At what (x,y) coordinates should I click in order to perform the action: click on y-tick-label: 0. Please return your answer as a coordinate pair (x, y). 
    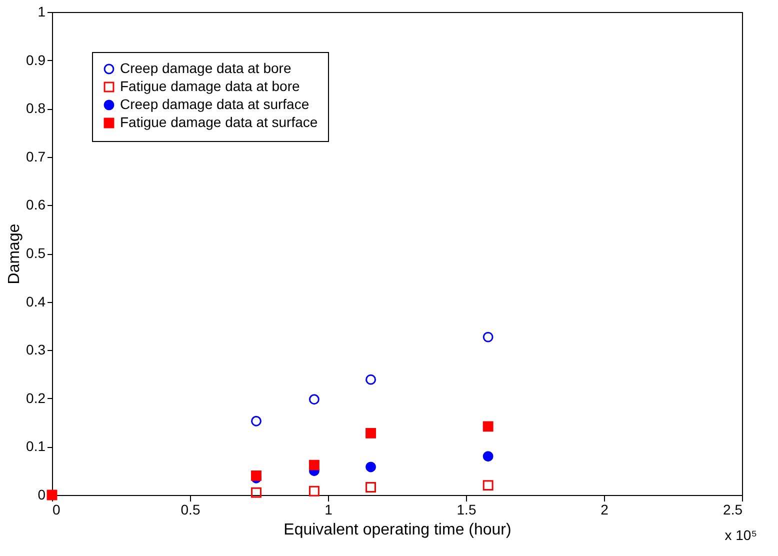
    Looking at the image, I should click on (42, 494).